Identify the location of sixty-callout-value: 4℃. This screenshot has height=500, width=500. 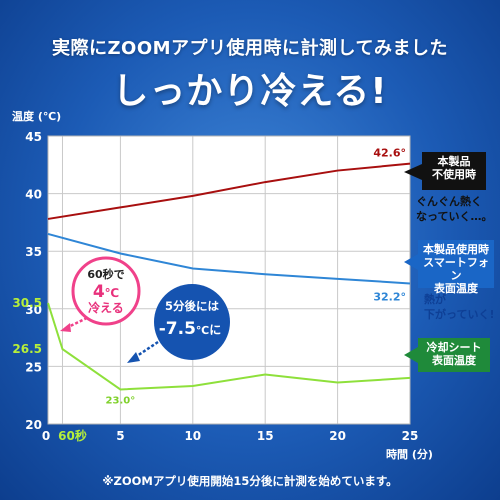
(106, 292).